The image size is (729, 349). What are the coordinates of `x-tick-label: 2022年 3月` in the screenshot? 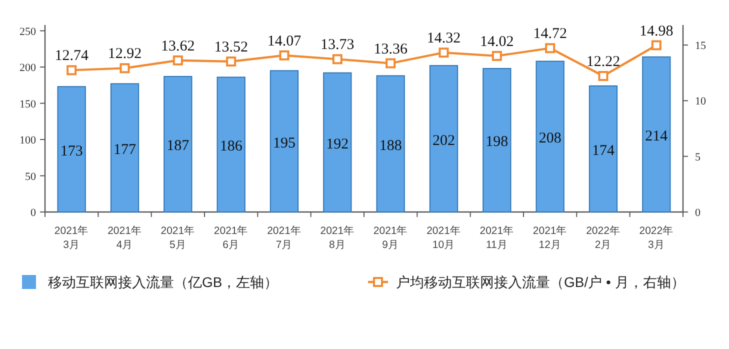 It's located at (656, 238).